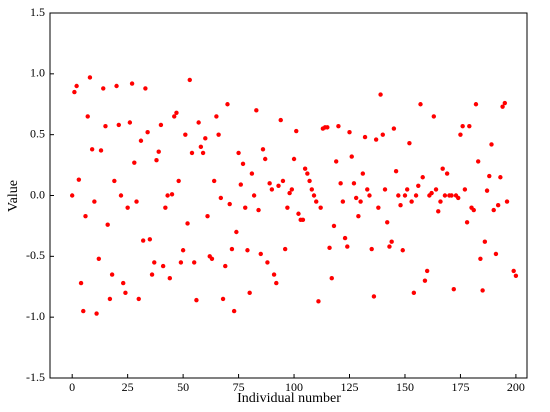 The image size is (550, 412). I want to click on x-tick-label: 75, so click(239, 387).